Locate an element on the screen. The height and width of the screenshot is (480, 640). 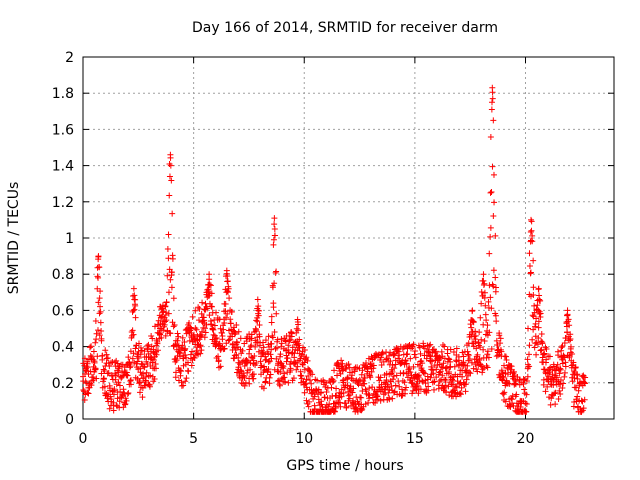
y-tick-labels: 0 0.2 0.4 0.6 0.8 1 1.2 1.4 1.6 1.8 2 is located at coordinates (63, 239).